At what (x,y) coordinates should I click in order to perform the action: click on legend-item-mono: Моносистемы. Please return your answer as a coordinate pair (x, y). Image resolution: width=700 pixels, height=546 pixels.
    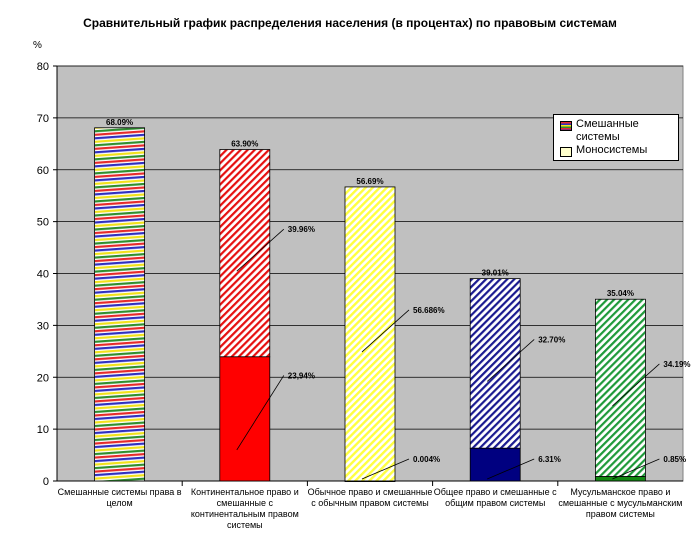
    Looking at the image, I should click on (603, 150).